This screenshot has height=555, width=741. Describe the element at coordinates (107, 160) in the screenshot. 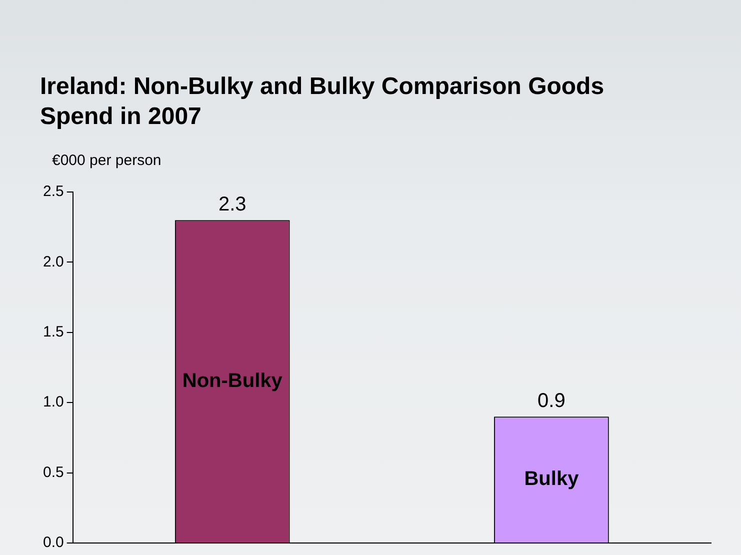

I see `y-axis-title: €000 per person` at that location.